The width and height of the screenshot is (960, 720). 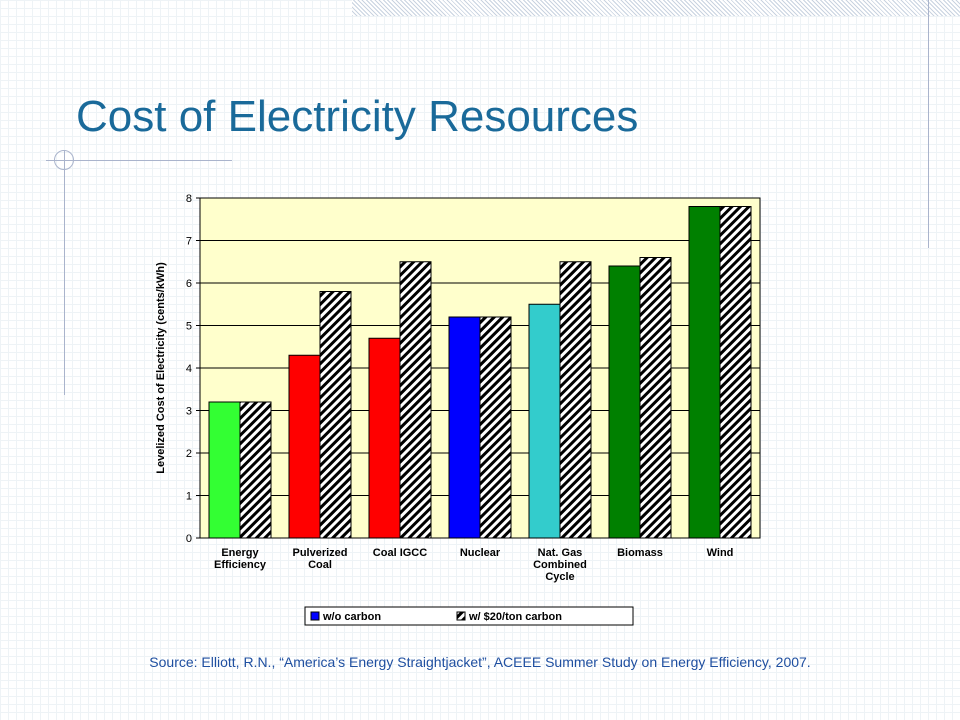 I want to click on x-category-label: Biomass, so click(x=640, y=553).